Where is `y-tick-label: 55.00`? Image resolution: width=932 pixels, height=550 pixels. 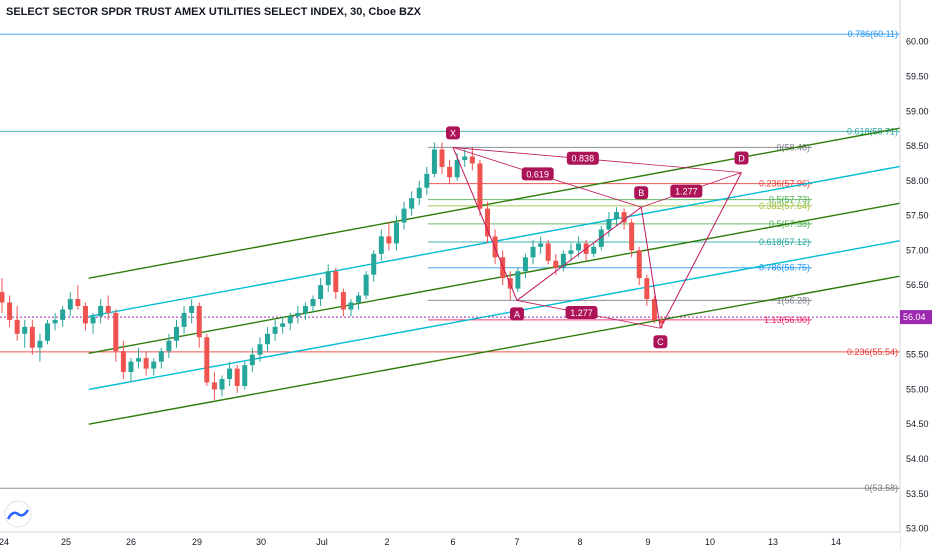
y-tick-label: 55.00 is located at coordinates (917, 389).